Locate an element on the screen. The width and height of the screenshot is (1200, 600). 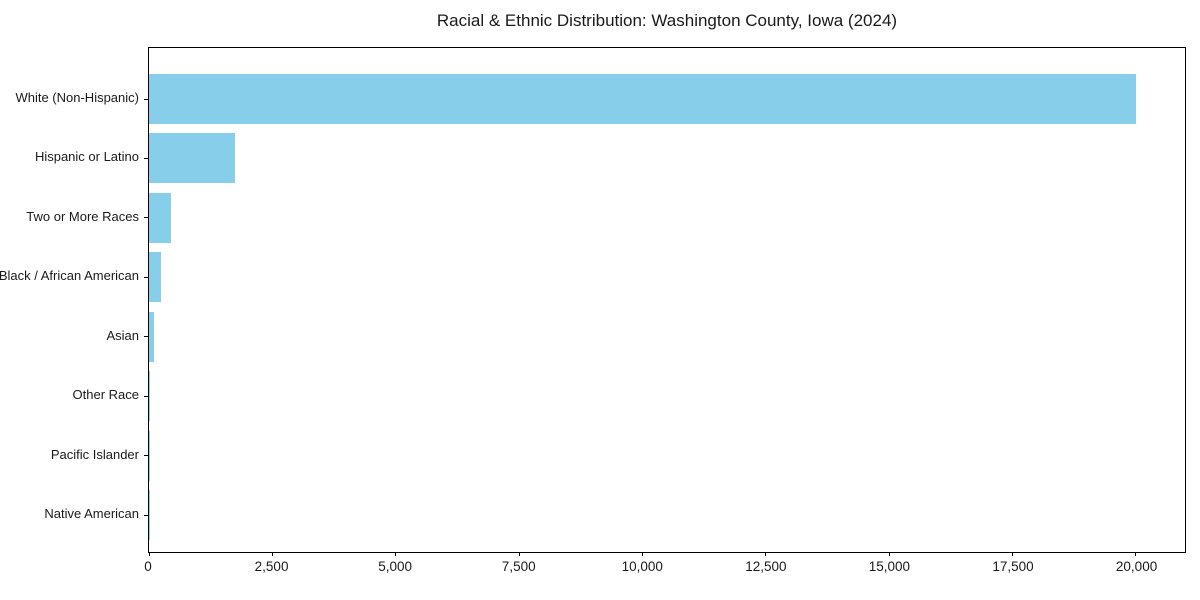
y-label-pacific-islander: Pacific Islander is located at coordinates (94, 454).